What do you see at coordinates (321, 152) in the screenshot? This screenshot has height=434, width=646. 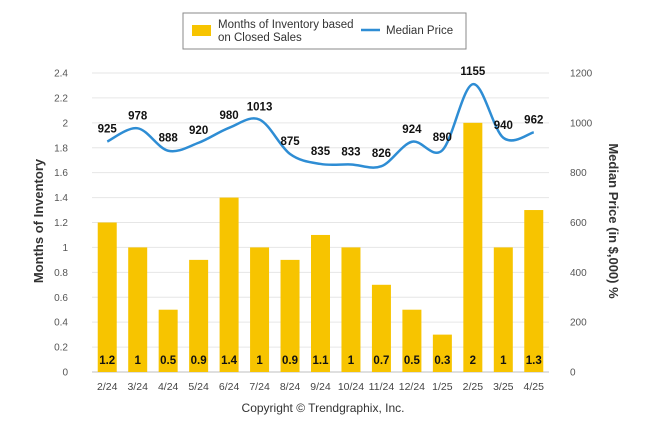 I see `line-value-label: 835` at bounding box center [321, 152].